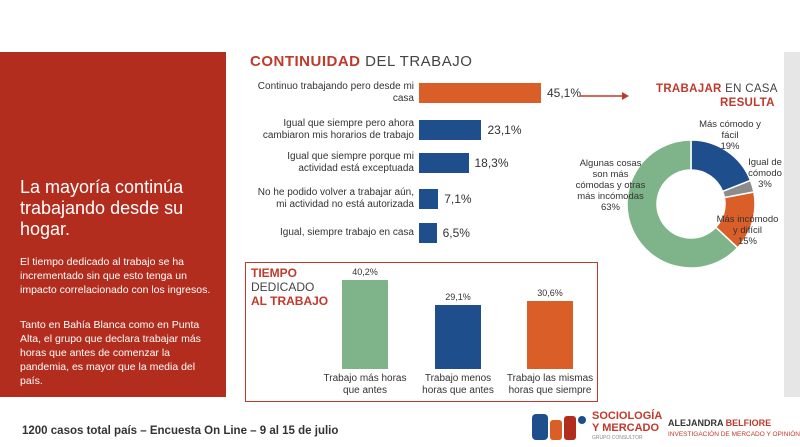 The height and width of the screenshot is (447, 800). I want to click on title-tiempo: TIEMPO DEDICADO AL TRABAJO, so click(289, 287).